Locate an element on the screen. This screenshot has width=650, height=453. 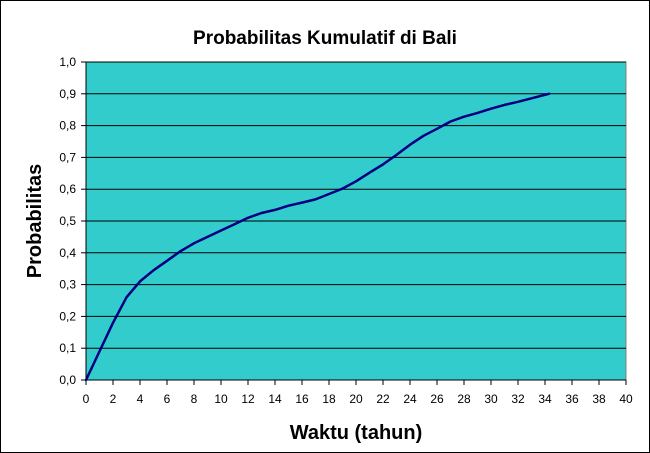
y-tick-label: 0,5 is located at coordinates (67, 221).